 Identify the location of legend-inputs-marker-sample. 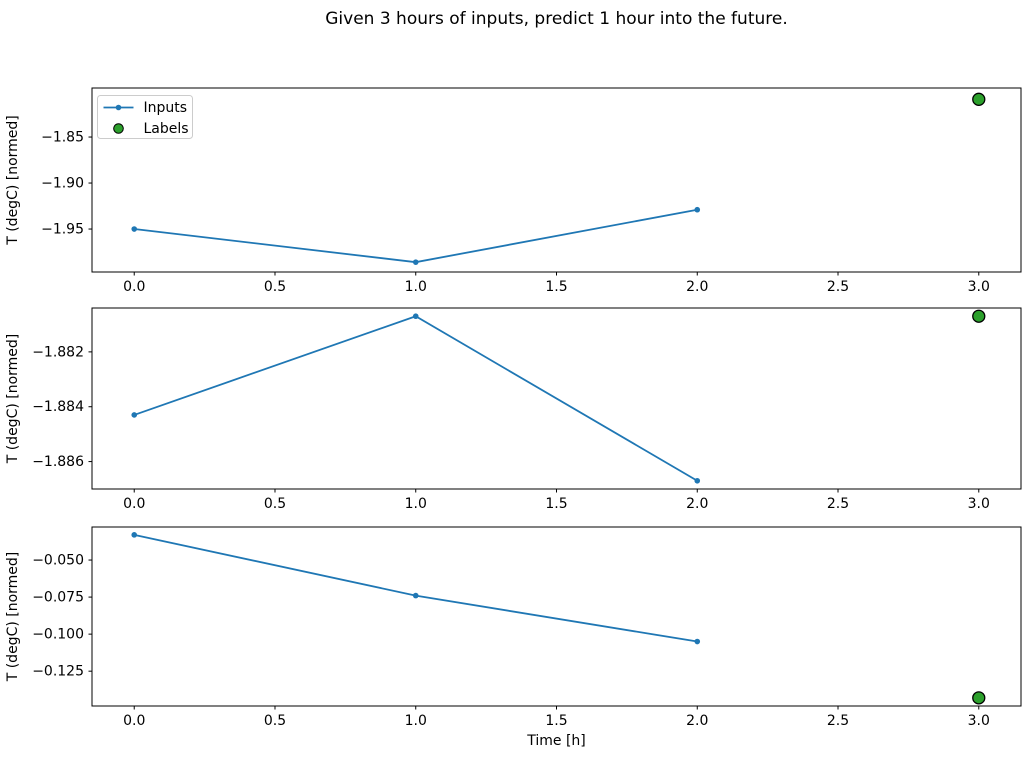
(118, 107).